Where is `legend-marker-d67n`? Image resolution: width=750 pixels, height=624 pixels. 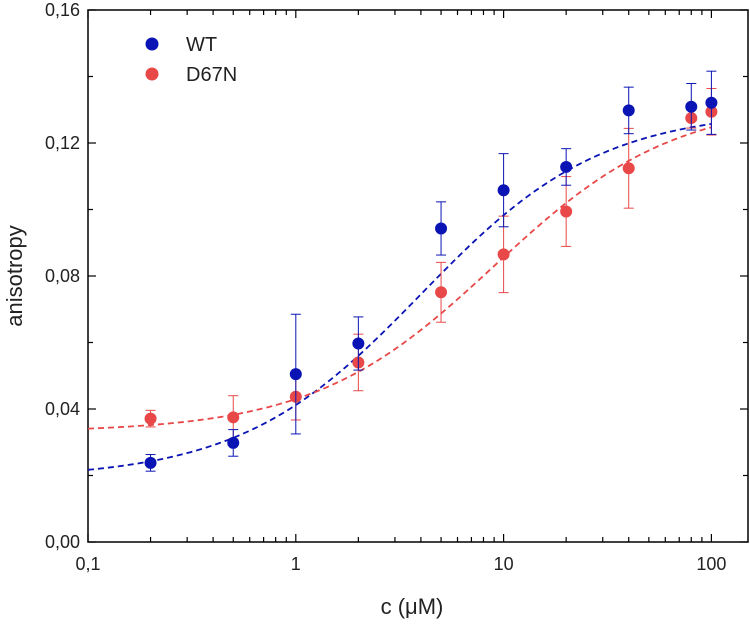
legend-marker-d67n is located at coordinates (152, 74).